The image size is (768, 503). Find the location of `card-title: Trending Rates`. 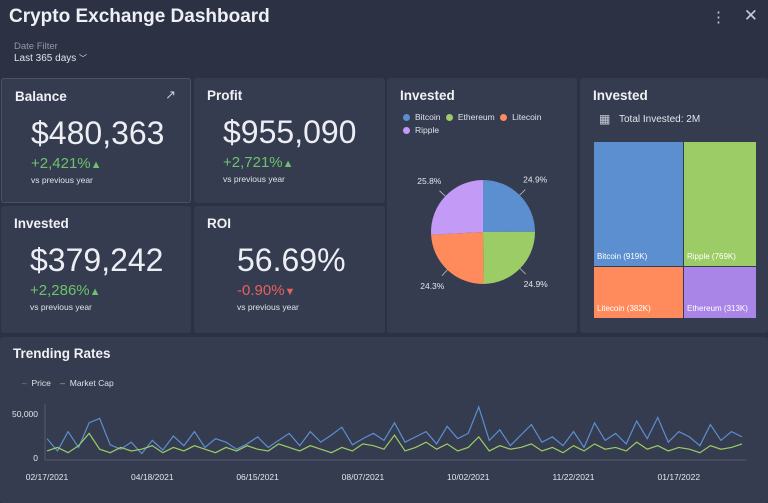

card-title: Trending Rates is located at coordinates (62, 353).